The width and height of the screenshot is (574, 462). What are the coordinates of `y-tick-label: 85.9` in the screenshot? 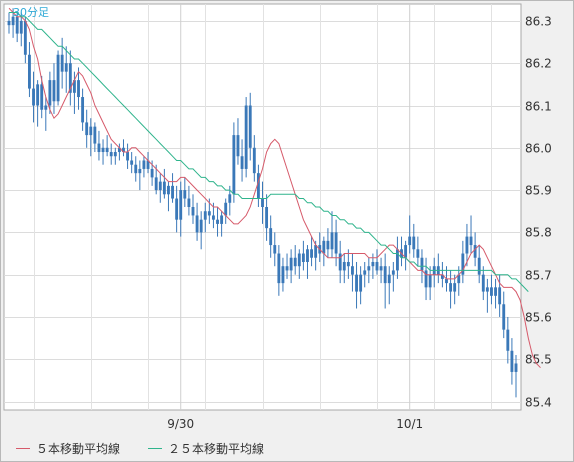 It's located at (538, 191).